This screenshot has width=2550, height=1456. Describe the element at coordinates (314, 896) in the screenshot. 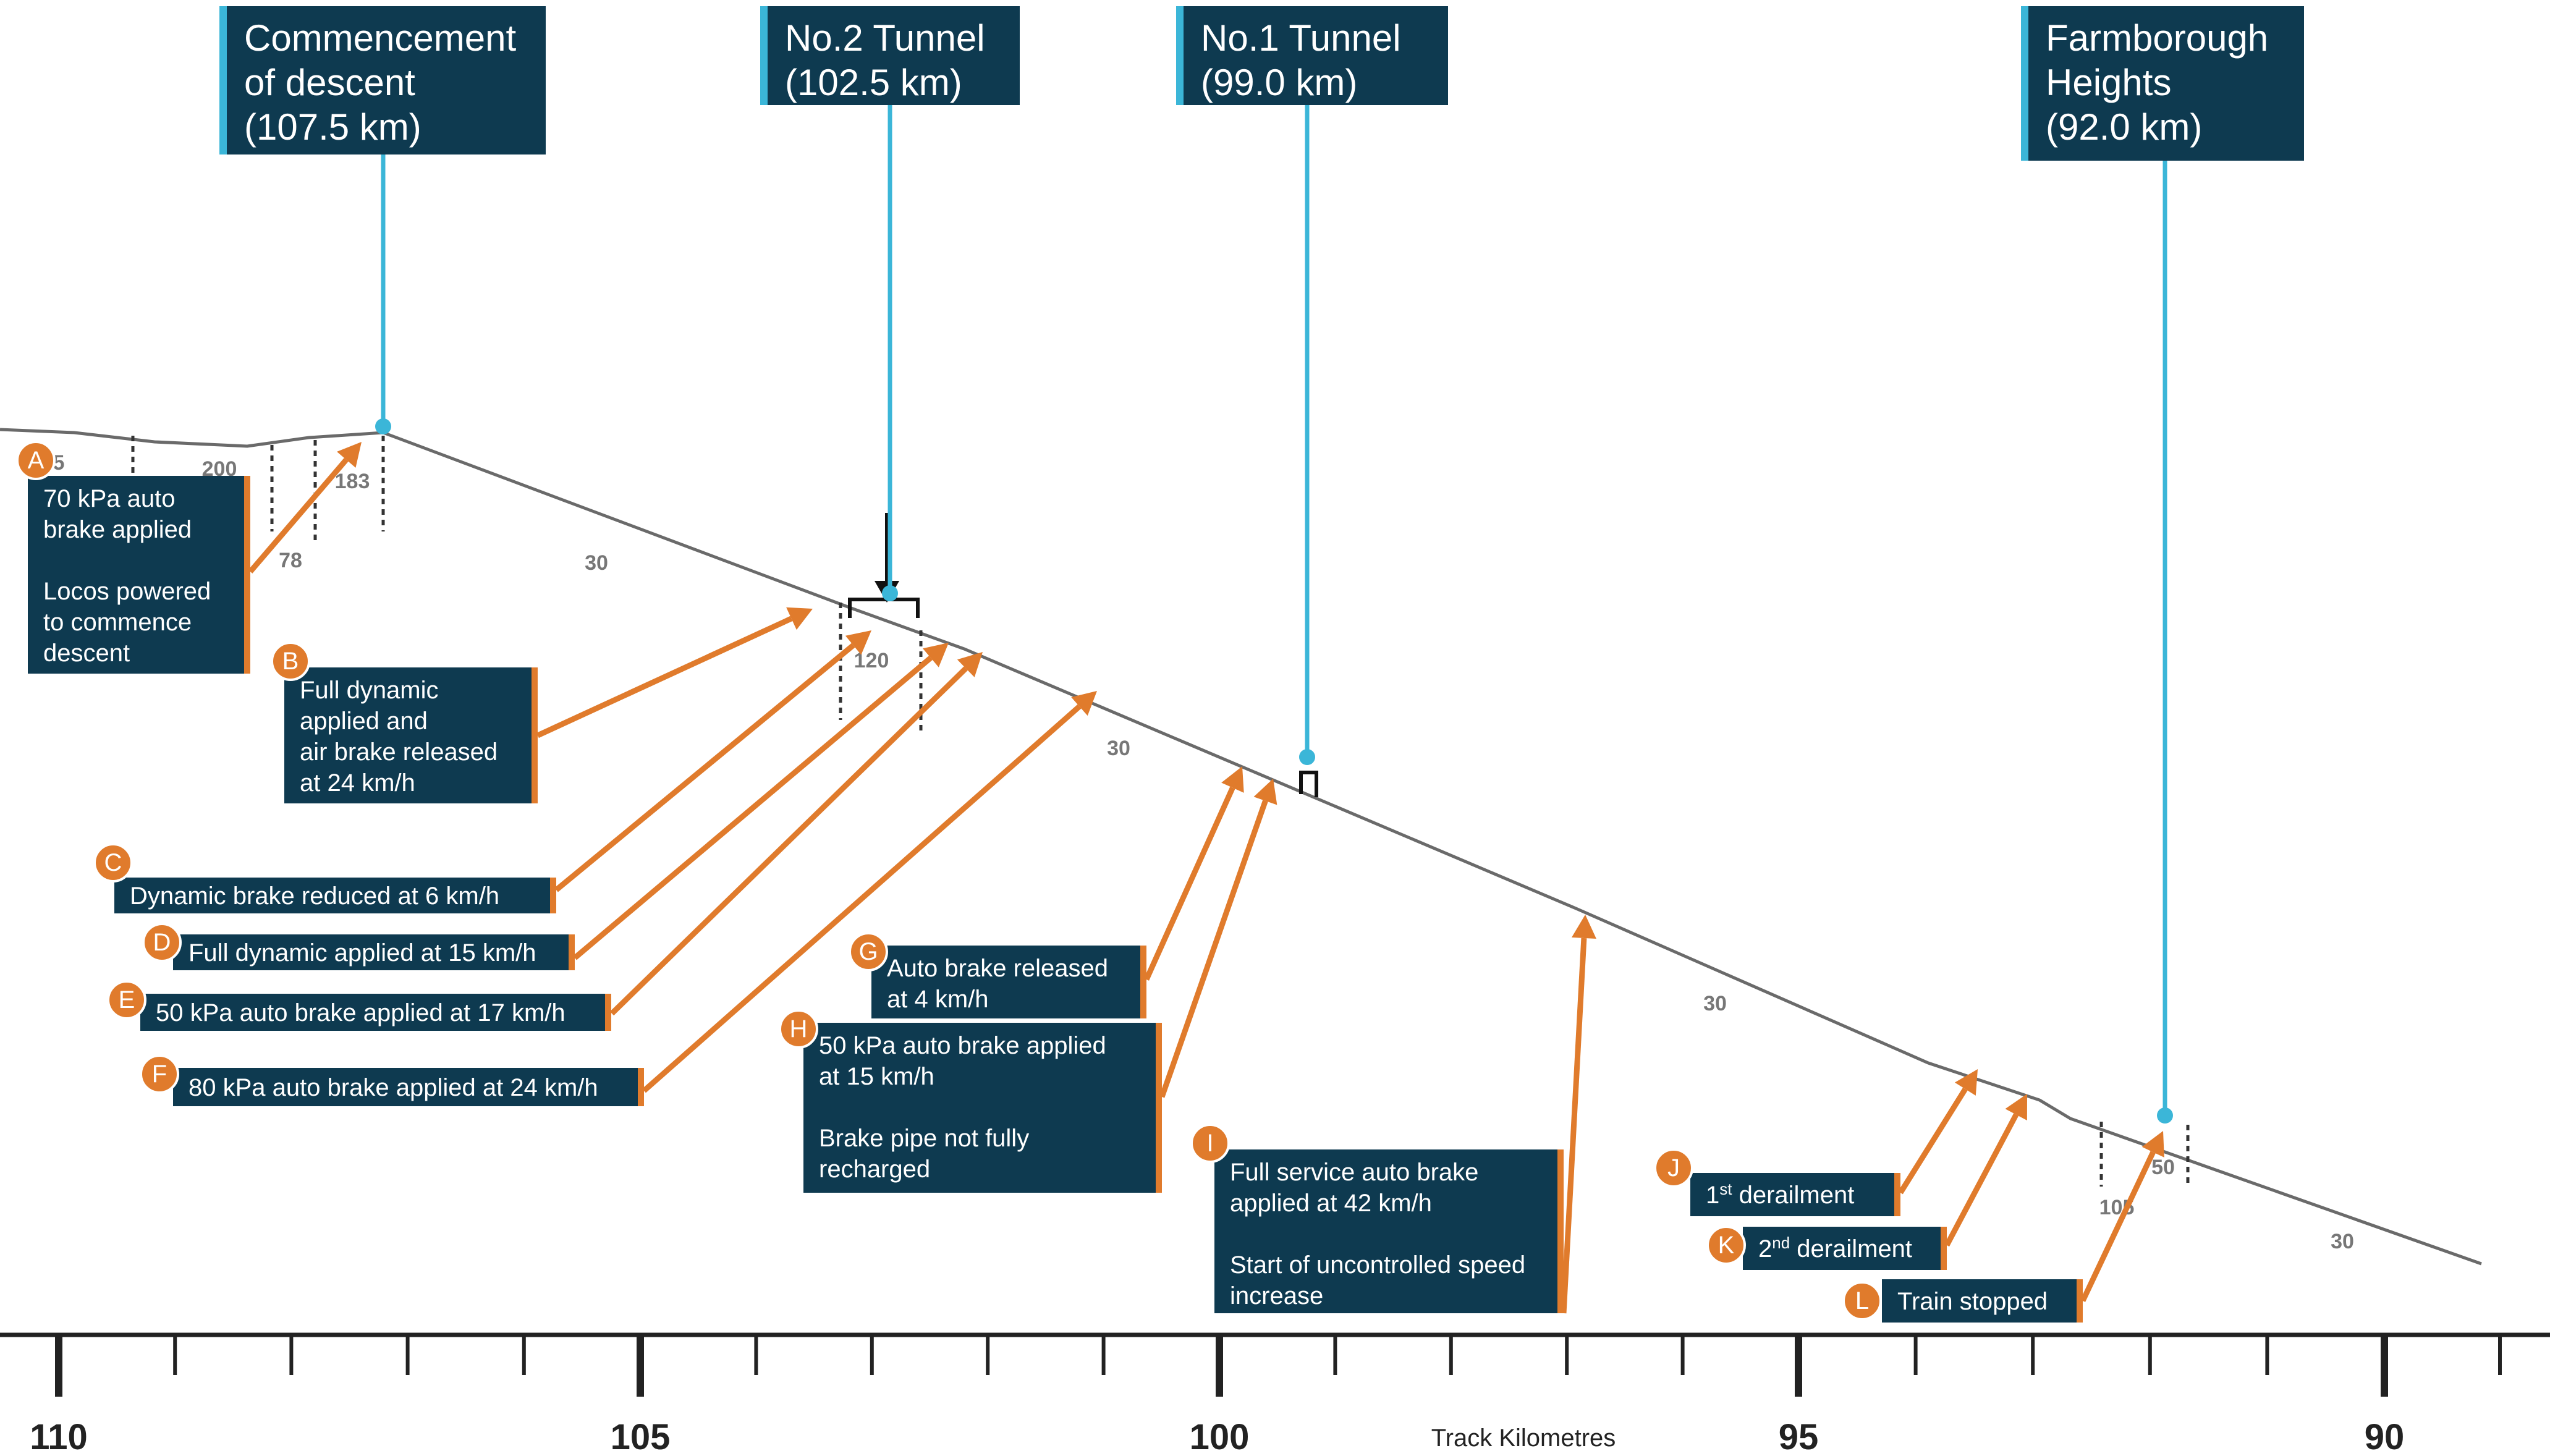

I see `event-label-line: Dynamic brake reduced at 6 km/h` at that location.